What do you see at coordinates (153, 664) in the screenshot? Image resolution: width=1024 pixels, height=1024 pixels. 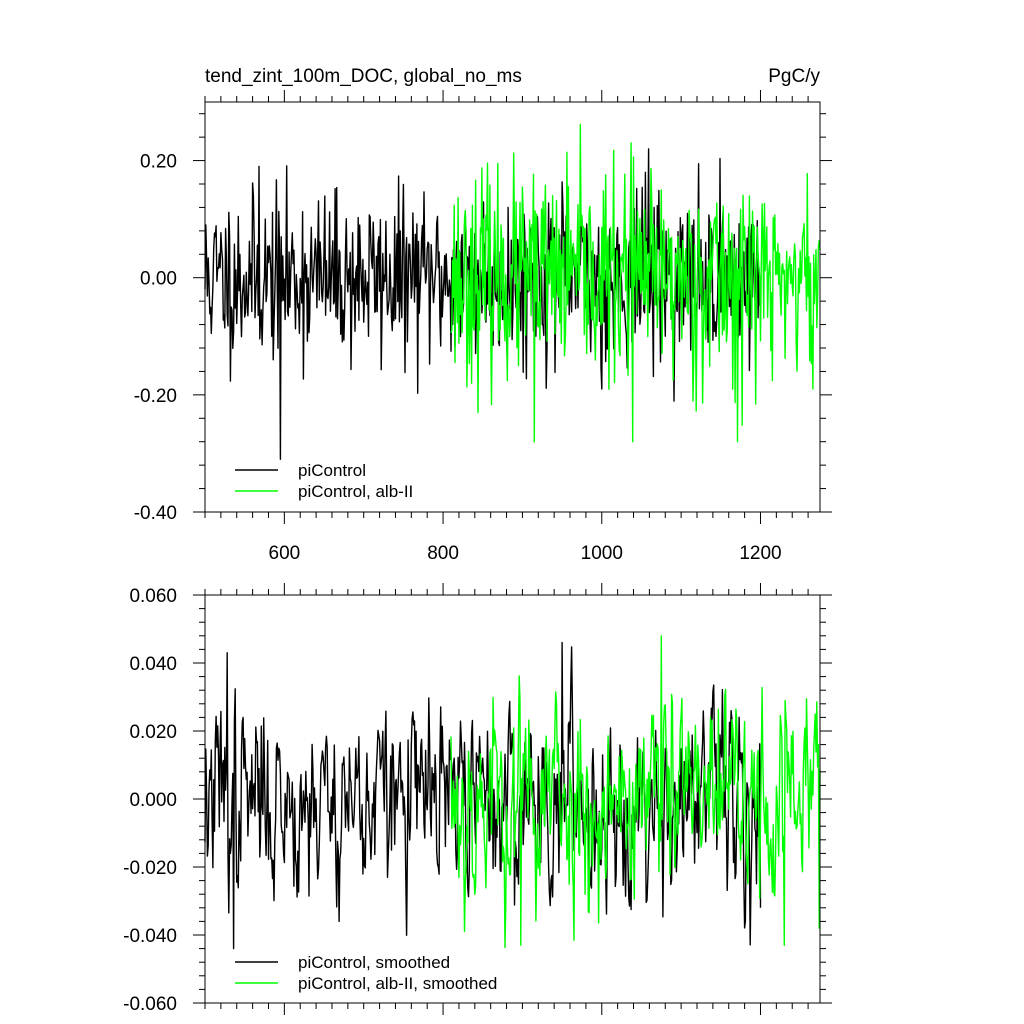 I see `bottom-ytick-label: 0.040` at bounding box center [153, 664].